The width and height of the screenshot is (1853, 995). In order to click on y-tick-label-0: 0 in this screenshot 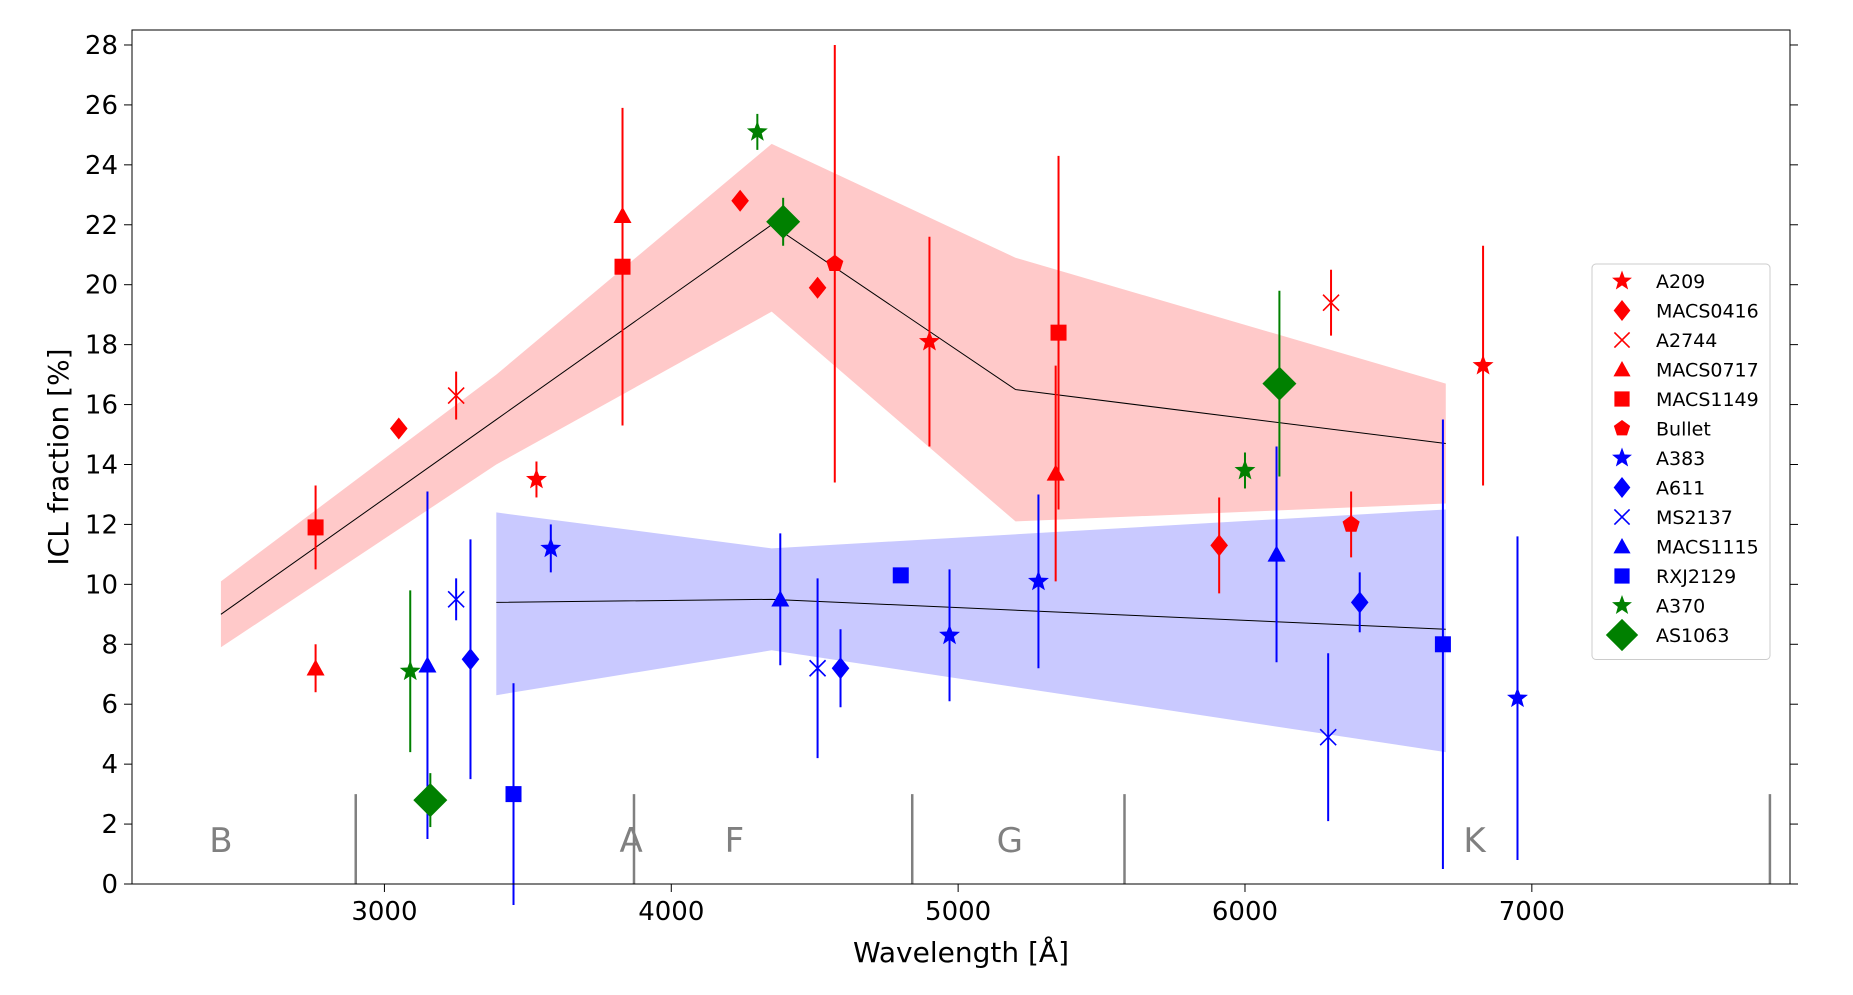, I will do `click(109, 885)`.